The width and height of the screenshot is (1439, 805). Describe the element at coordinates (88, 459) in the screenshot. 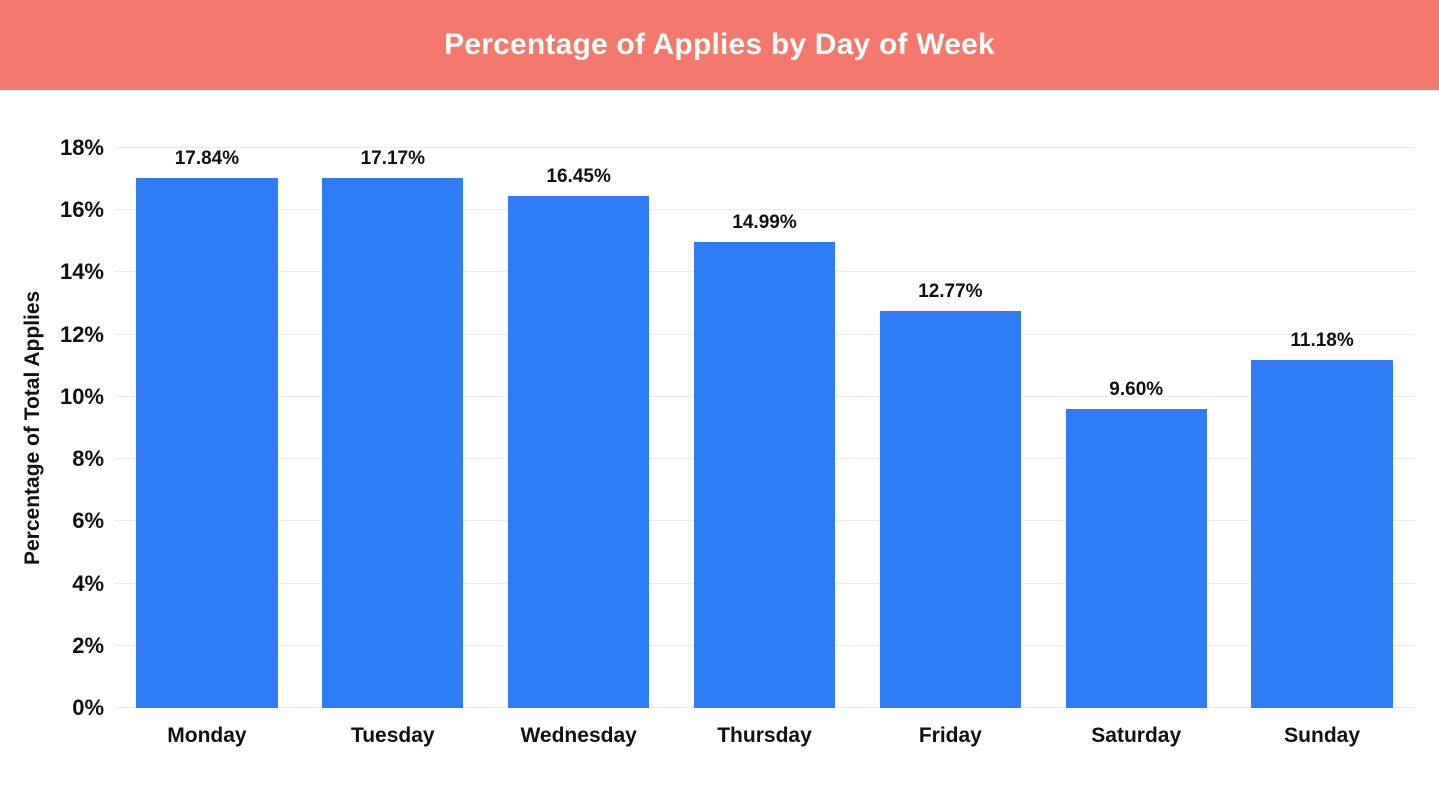

I see `y-tick-label: 8%` at that location.